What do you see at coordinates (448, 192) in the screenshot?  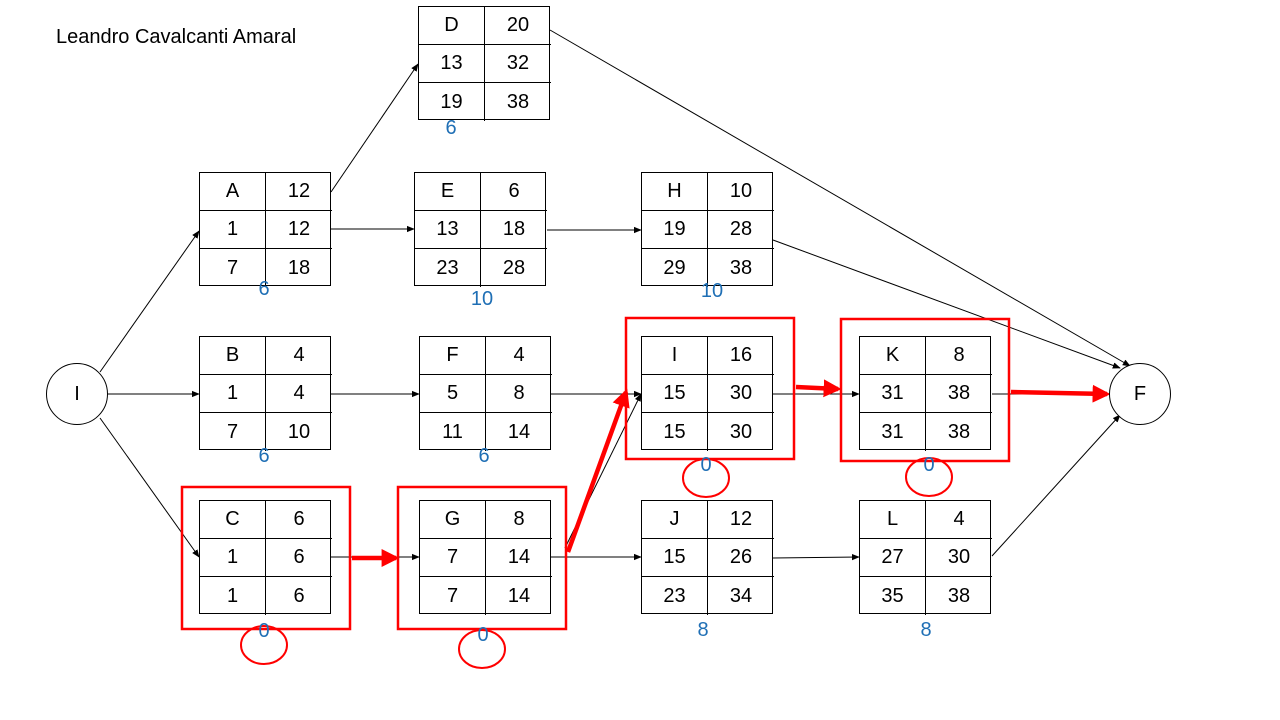 I see `activity-name: E` at bounding box center [448, 192].